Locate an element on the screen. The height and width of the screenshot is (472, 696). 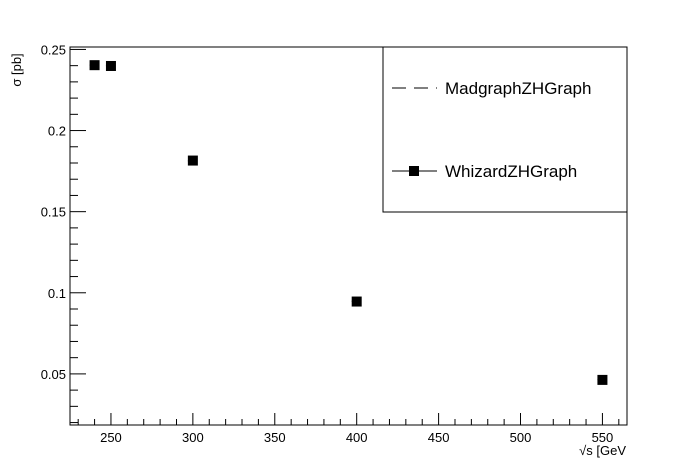
x-tick-label: 500 is located at coordinates (521, 437).